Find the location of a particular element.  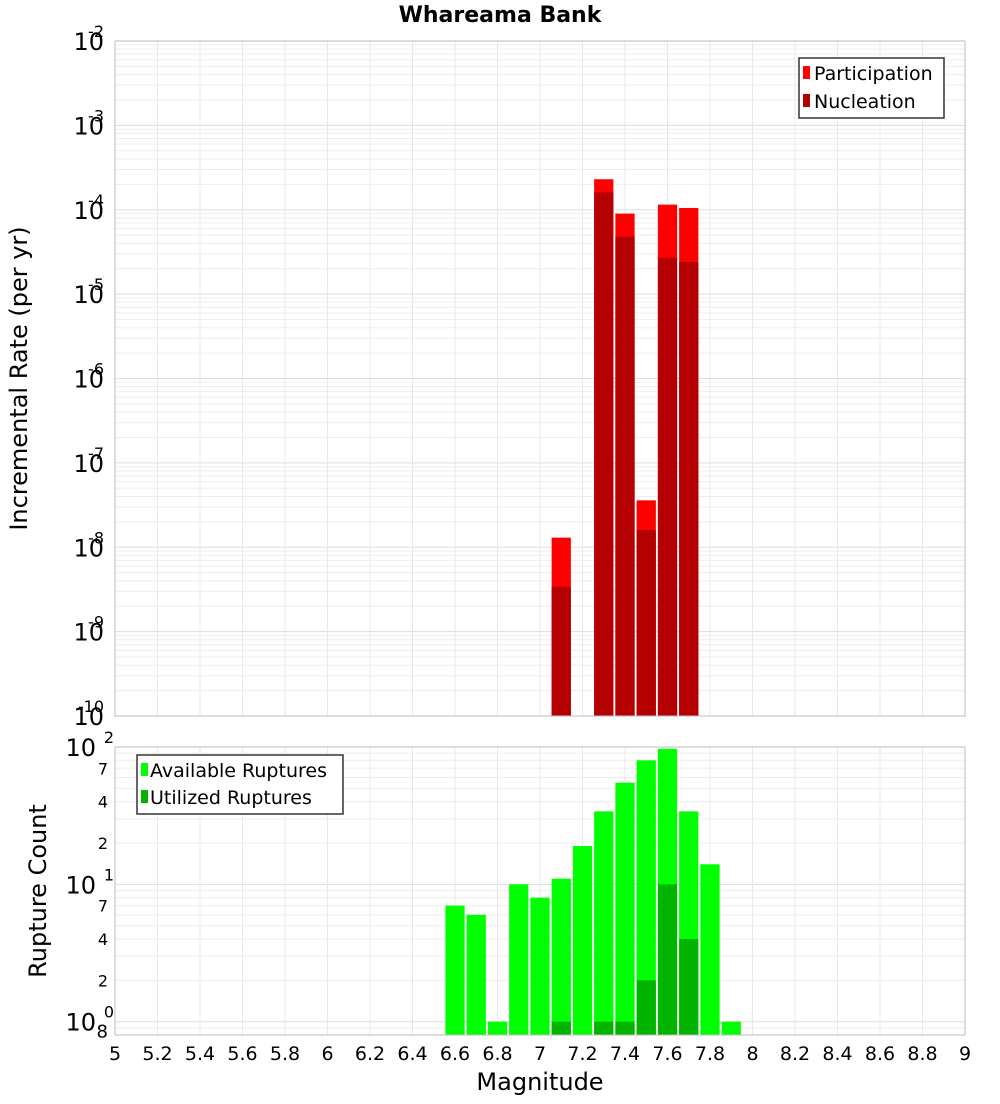

bar-available-ruptures-7.9 is located at coordinates (731, 1028).